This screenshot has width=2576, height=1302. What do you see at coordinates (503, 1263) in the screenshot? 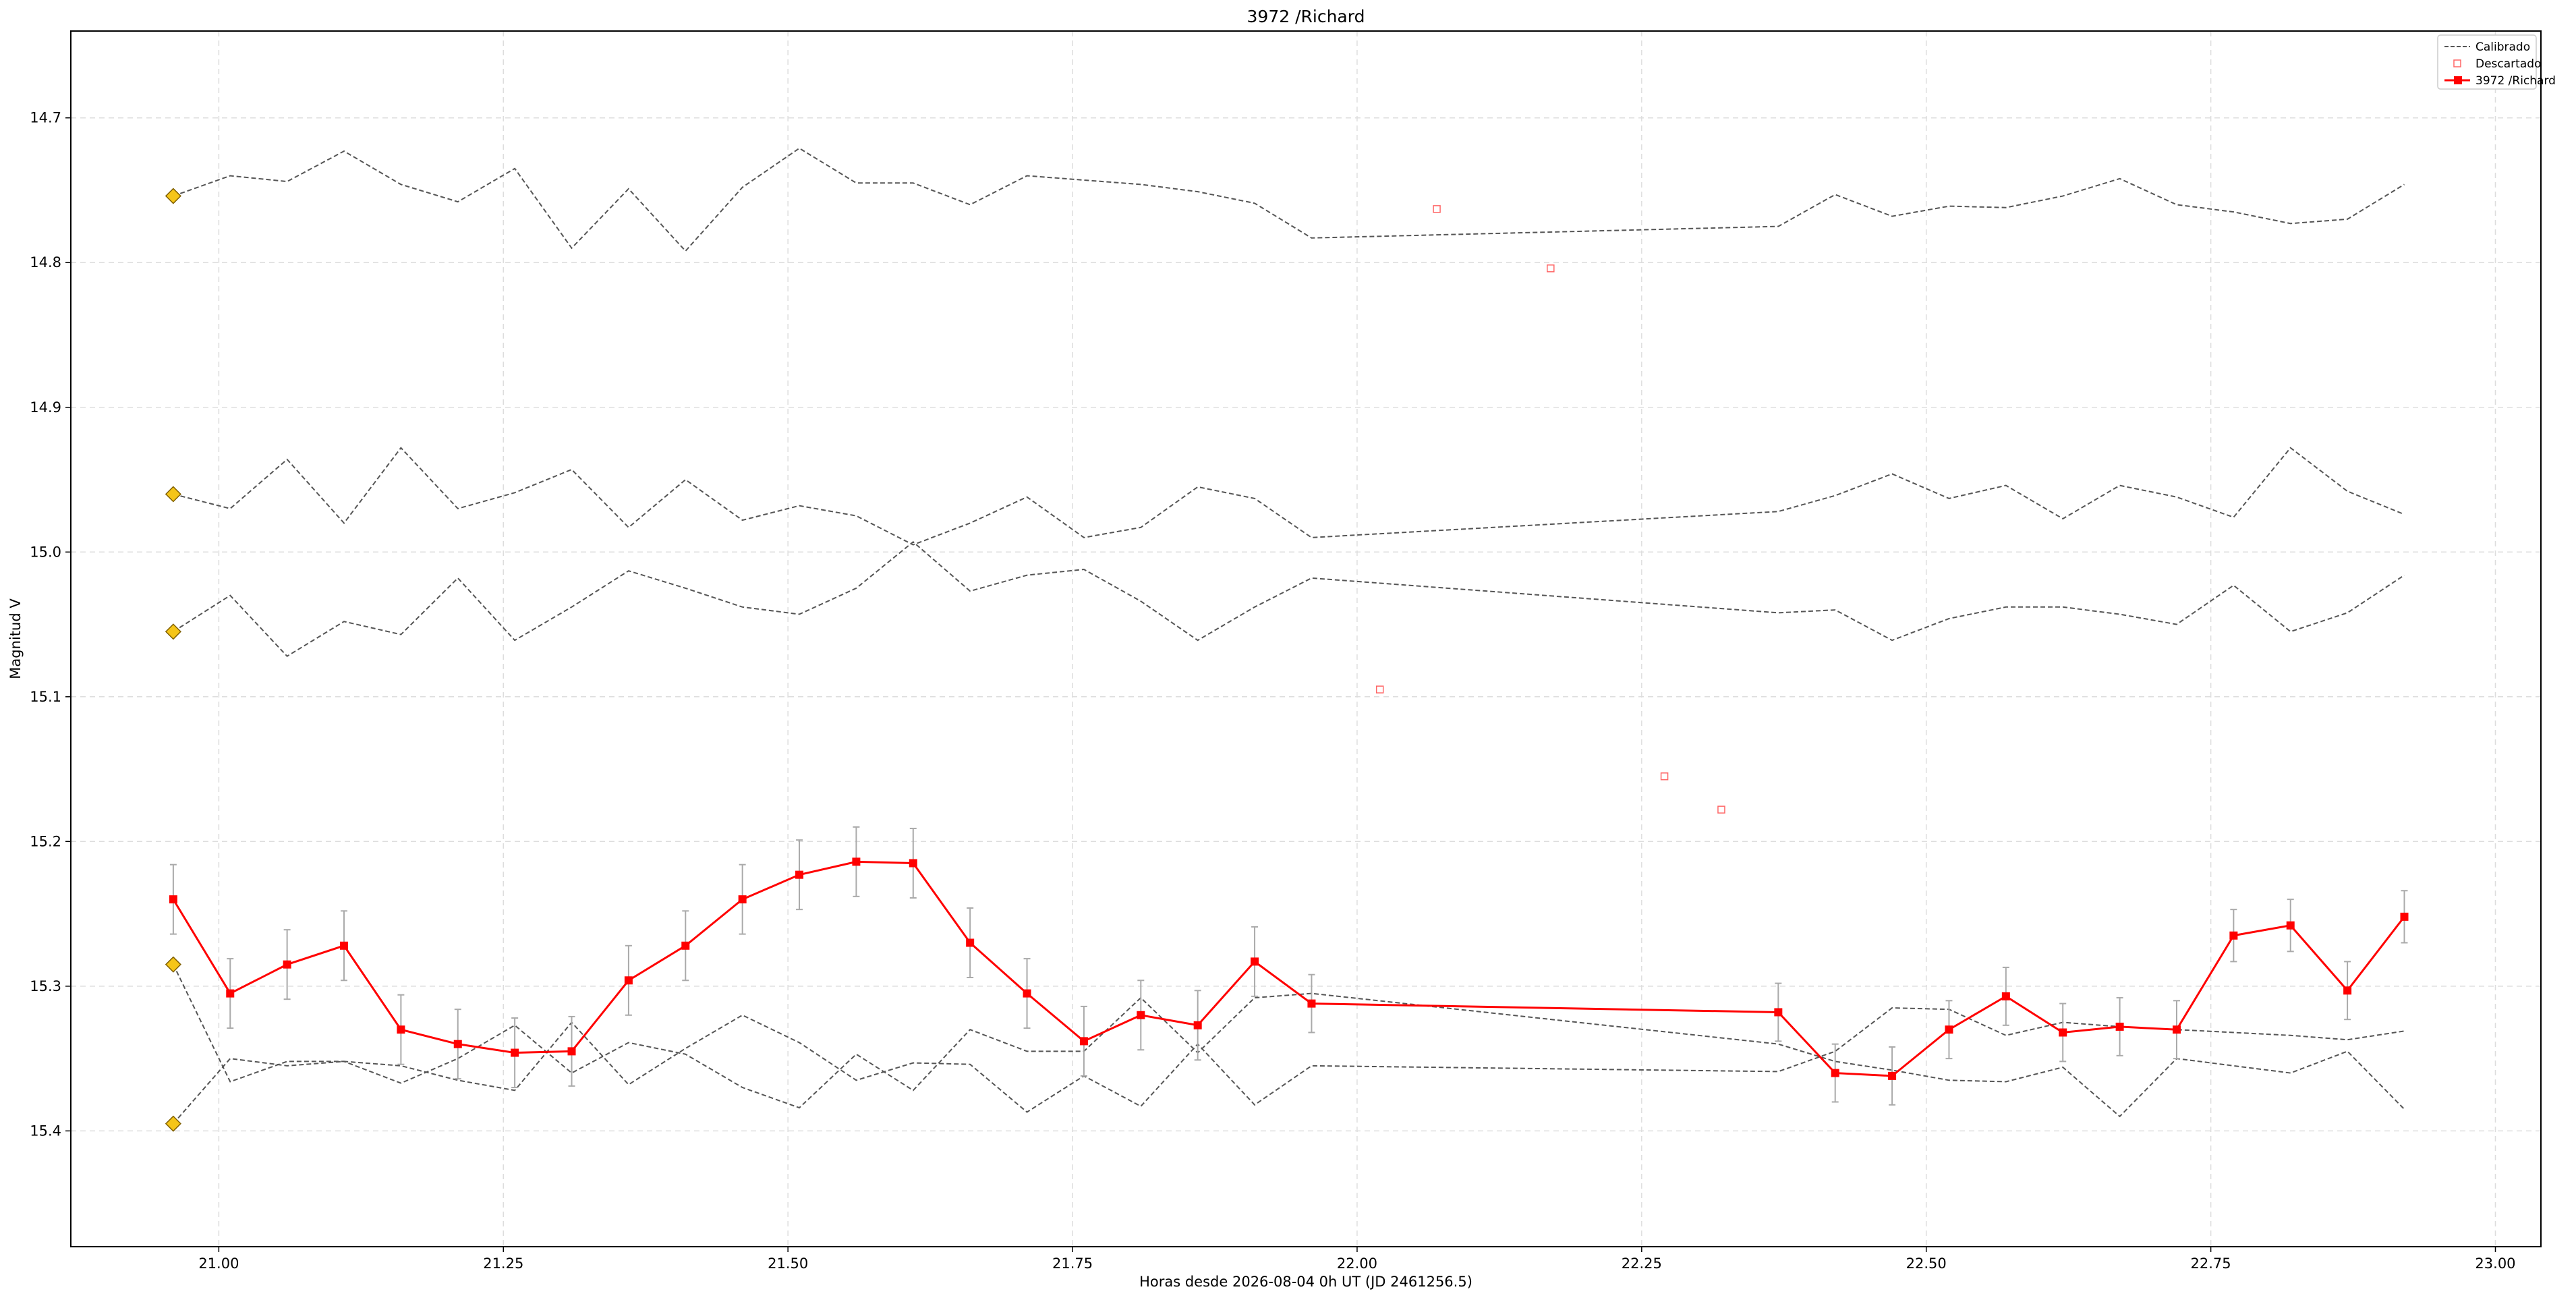
I see `x-tick-label: 21.25` at bounding box center [503, 1263].